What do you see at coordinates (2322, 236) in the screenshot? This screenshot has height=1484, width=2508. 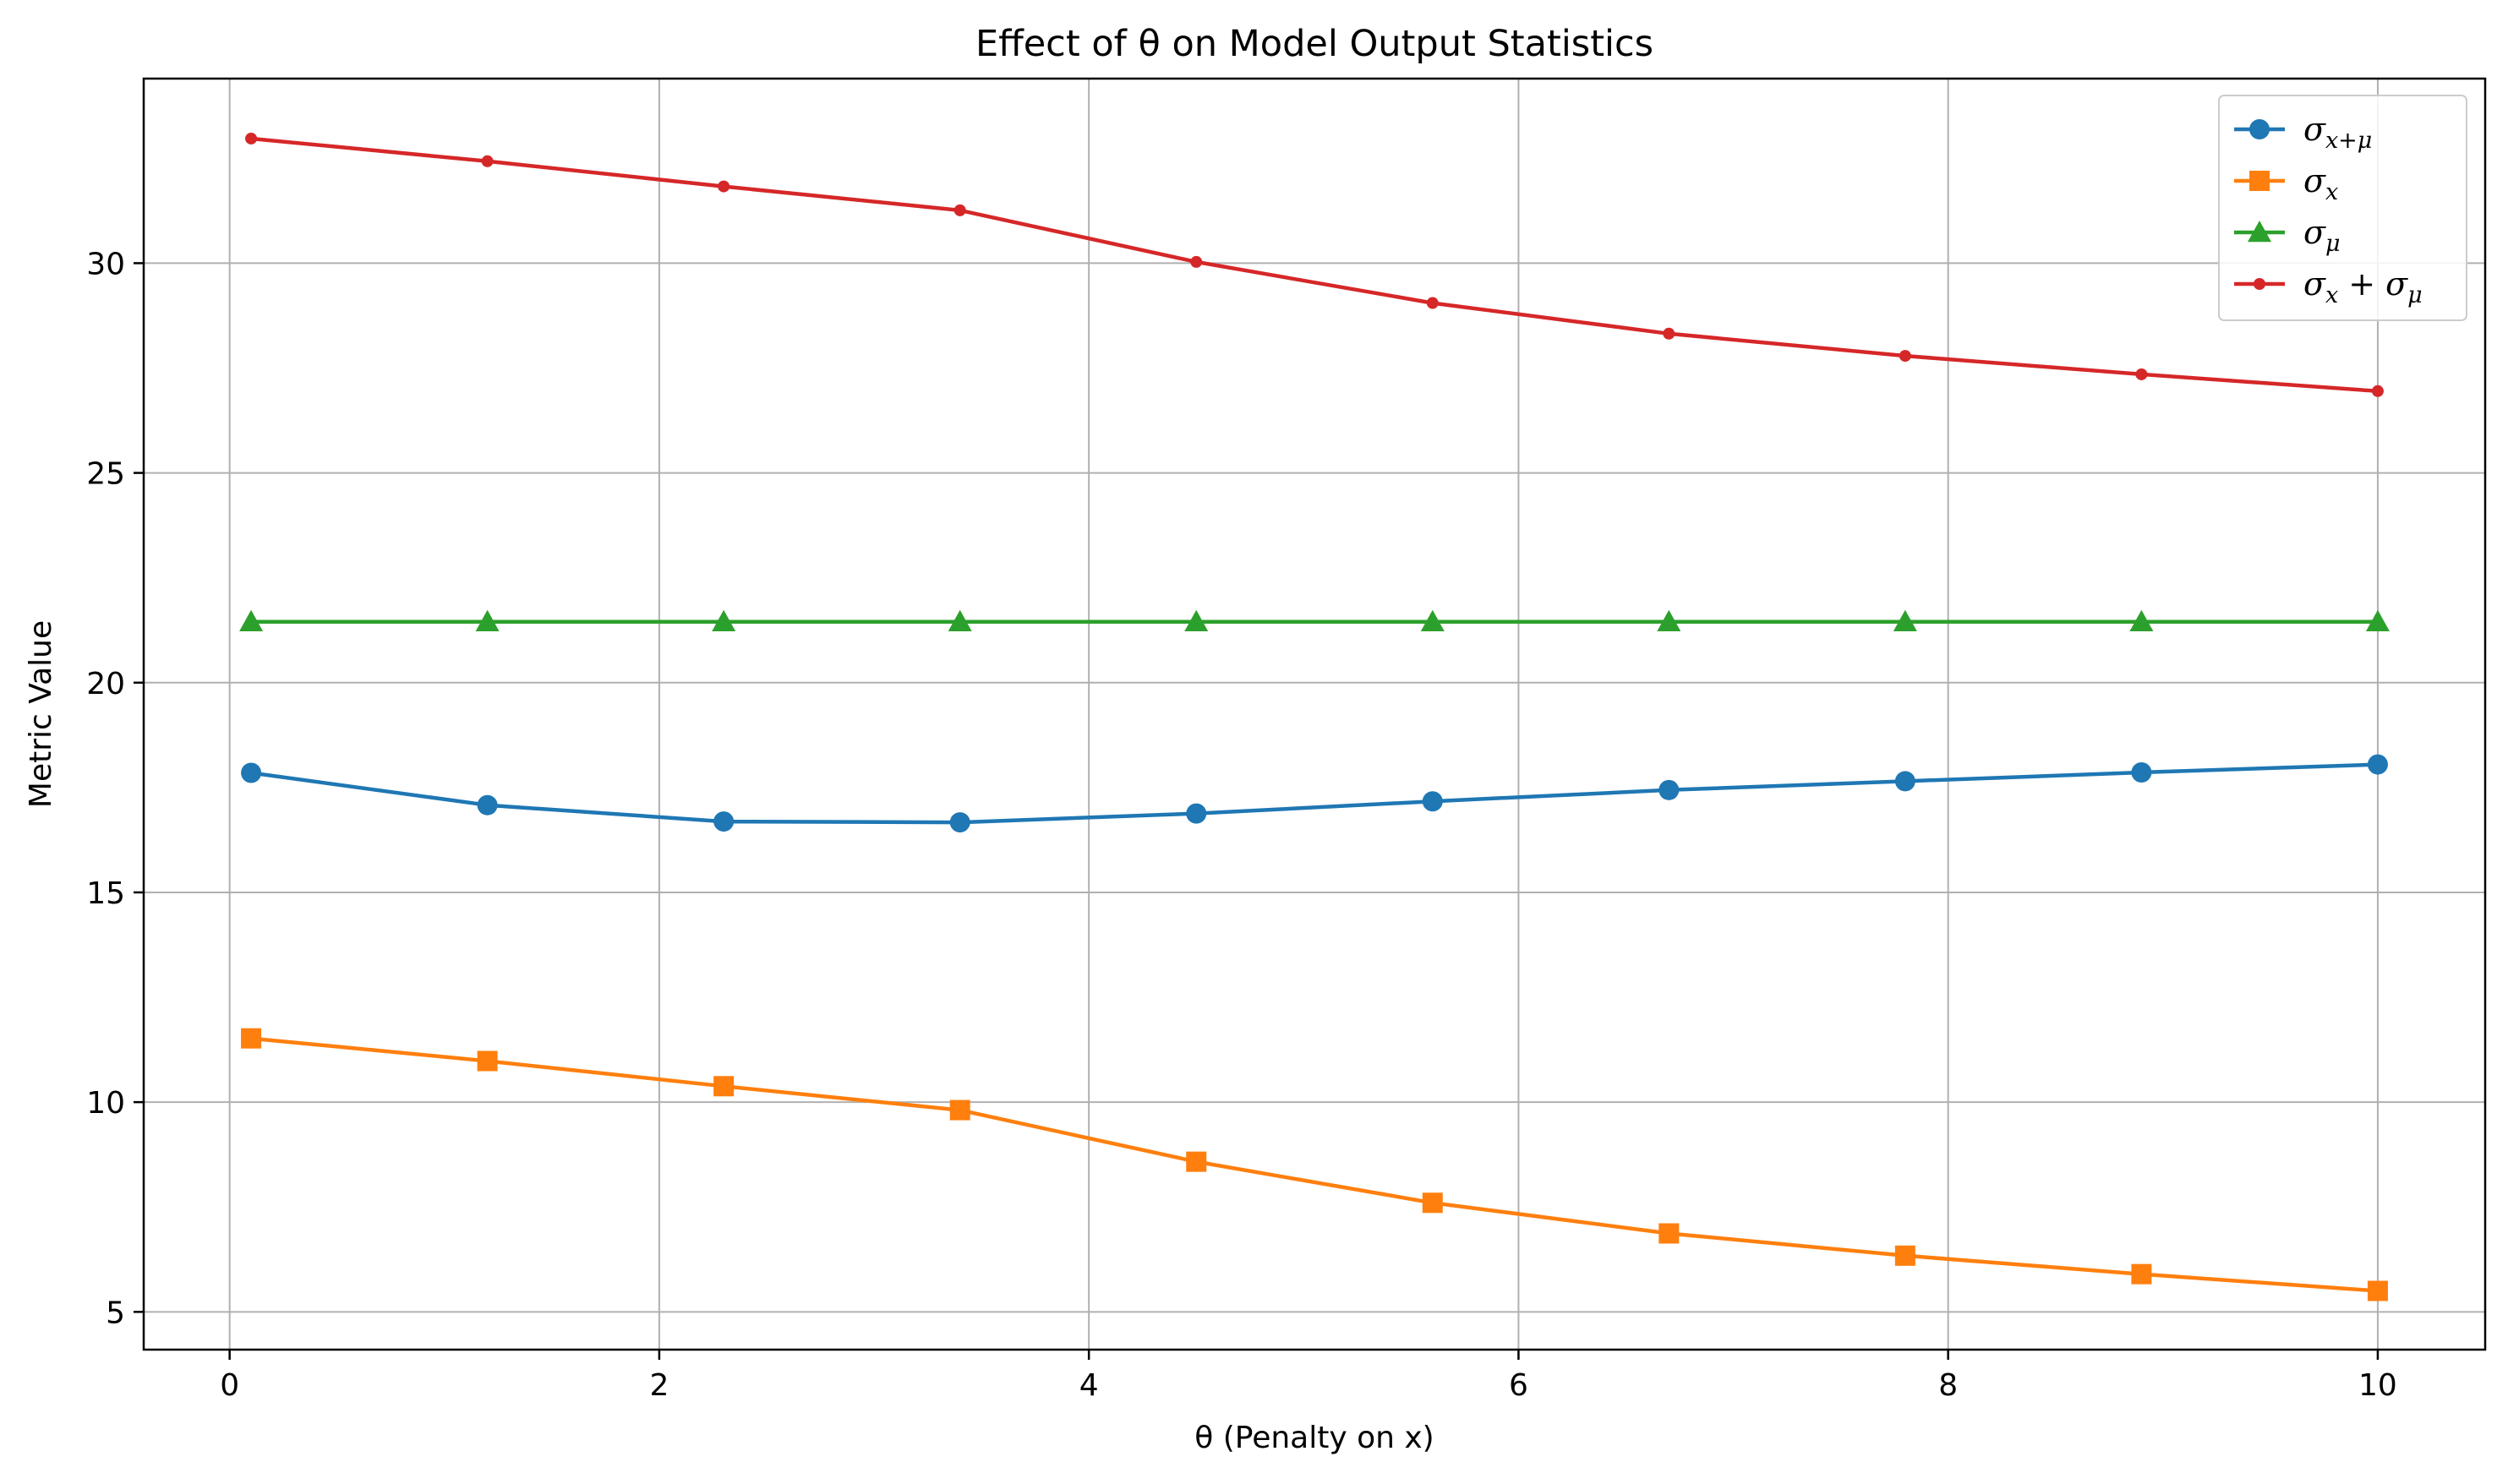 I see `legend-label: σμ` at bounding box center [2322, 236].